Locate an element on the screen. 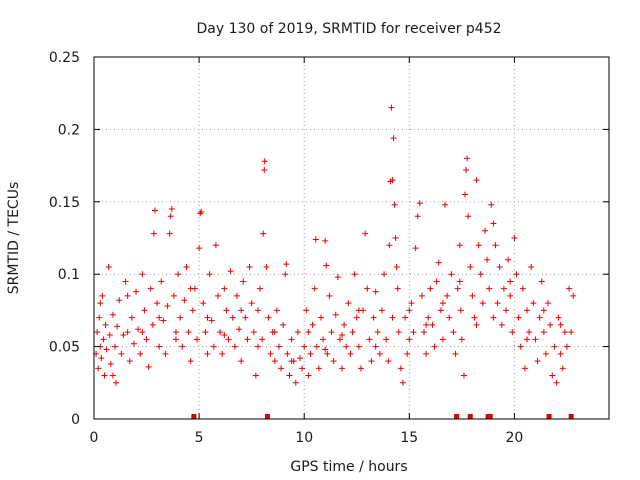 This screenshot has width=640, height=480. y-axis-label: SRMTID / TECUs is located at coordinates (14, 238).